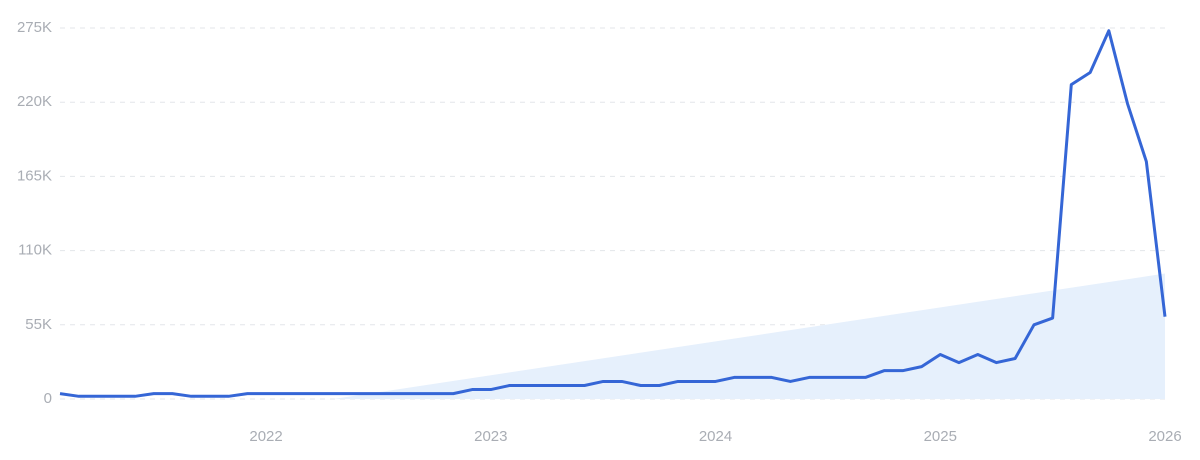  I want to click on y-tick-label: 110K, so click(35, 250).